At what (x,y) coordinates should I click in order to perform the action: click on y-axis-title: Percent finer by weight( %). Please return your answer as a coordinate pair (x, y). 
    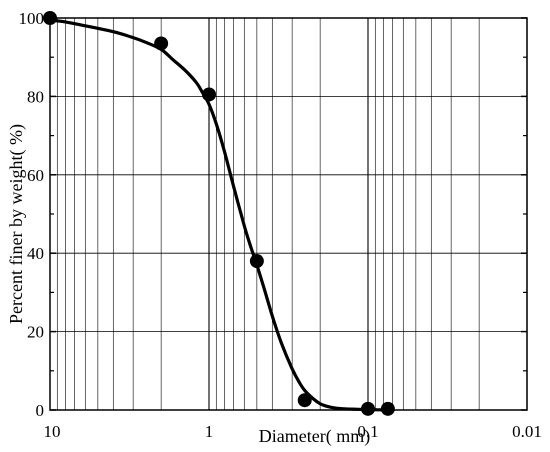
    Looking at the image, I should click on (16, 224).